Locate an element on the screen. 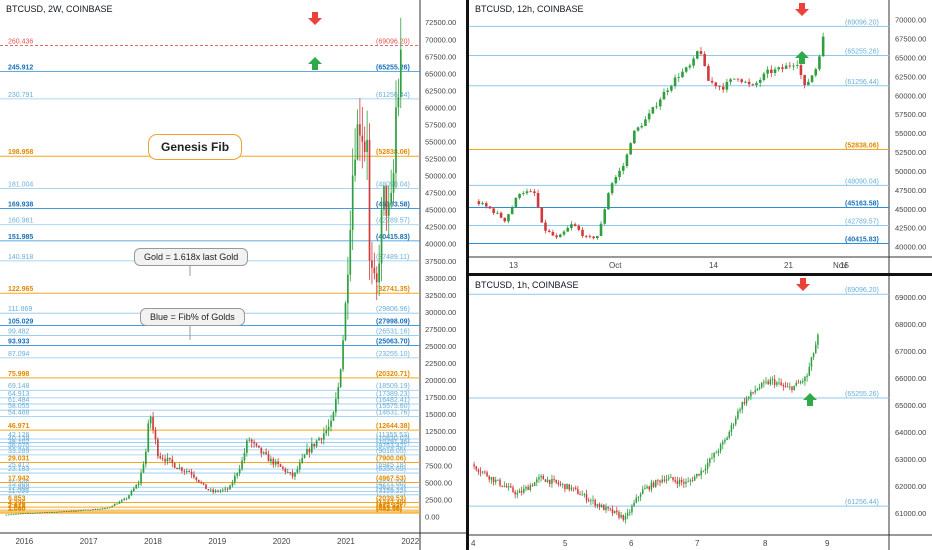 The height and width of the screenshot is (550, 932). y-tick-label: 20000.00 is located at coordinates (440, 380).